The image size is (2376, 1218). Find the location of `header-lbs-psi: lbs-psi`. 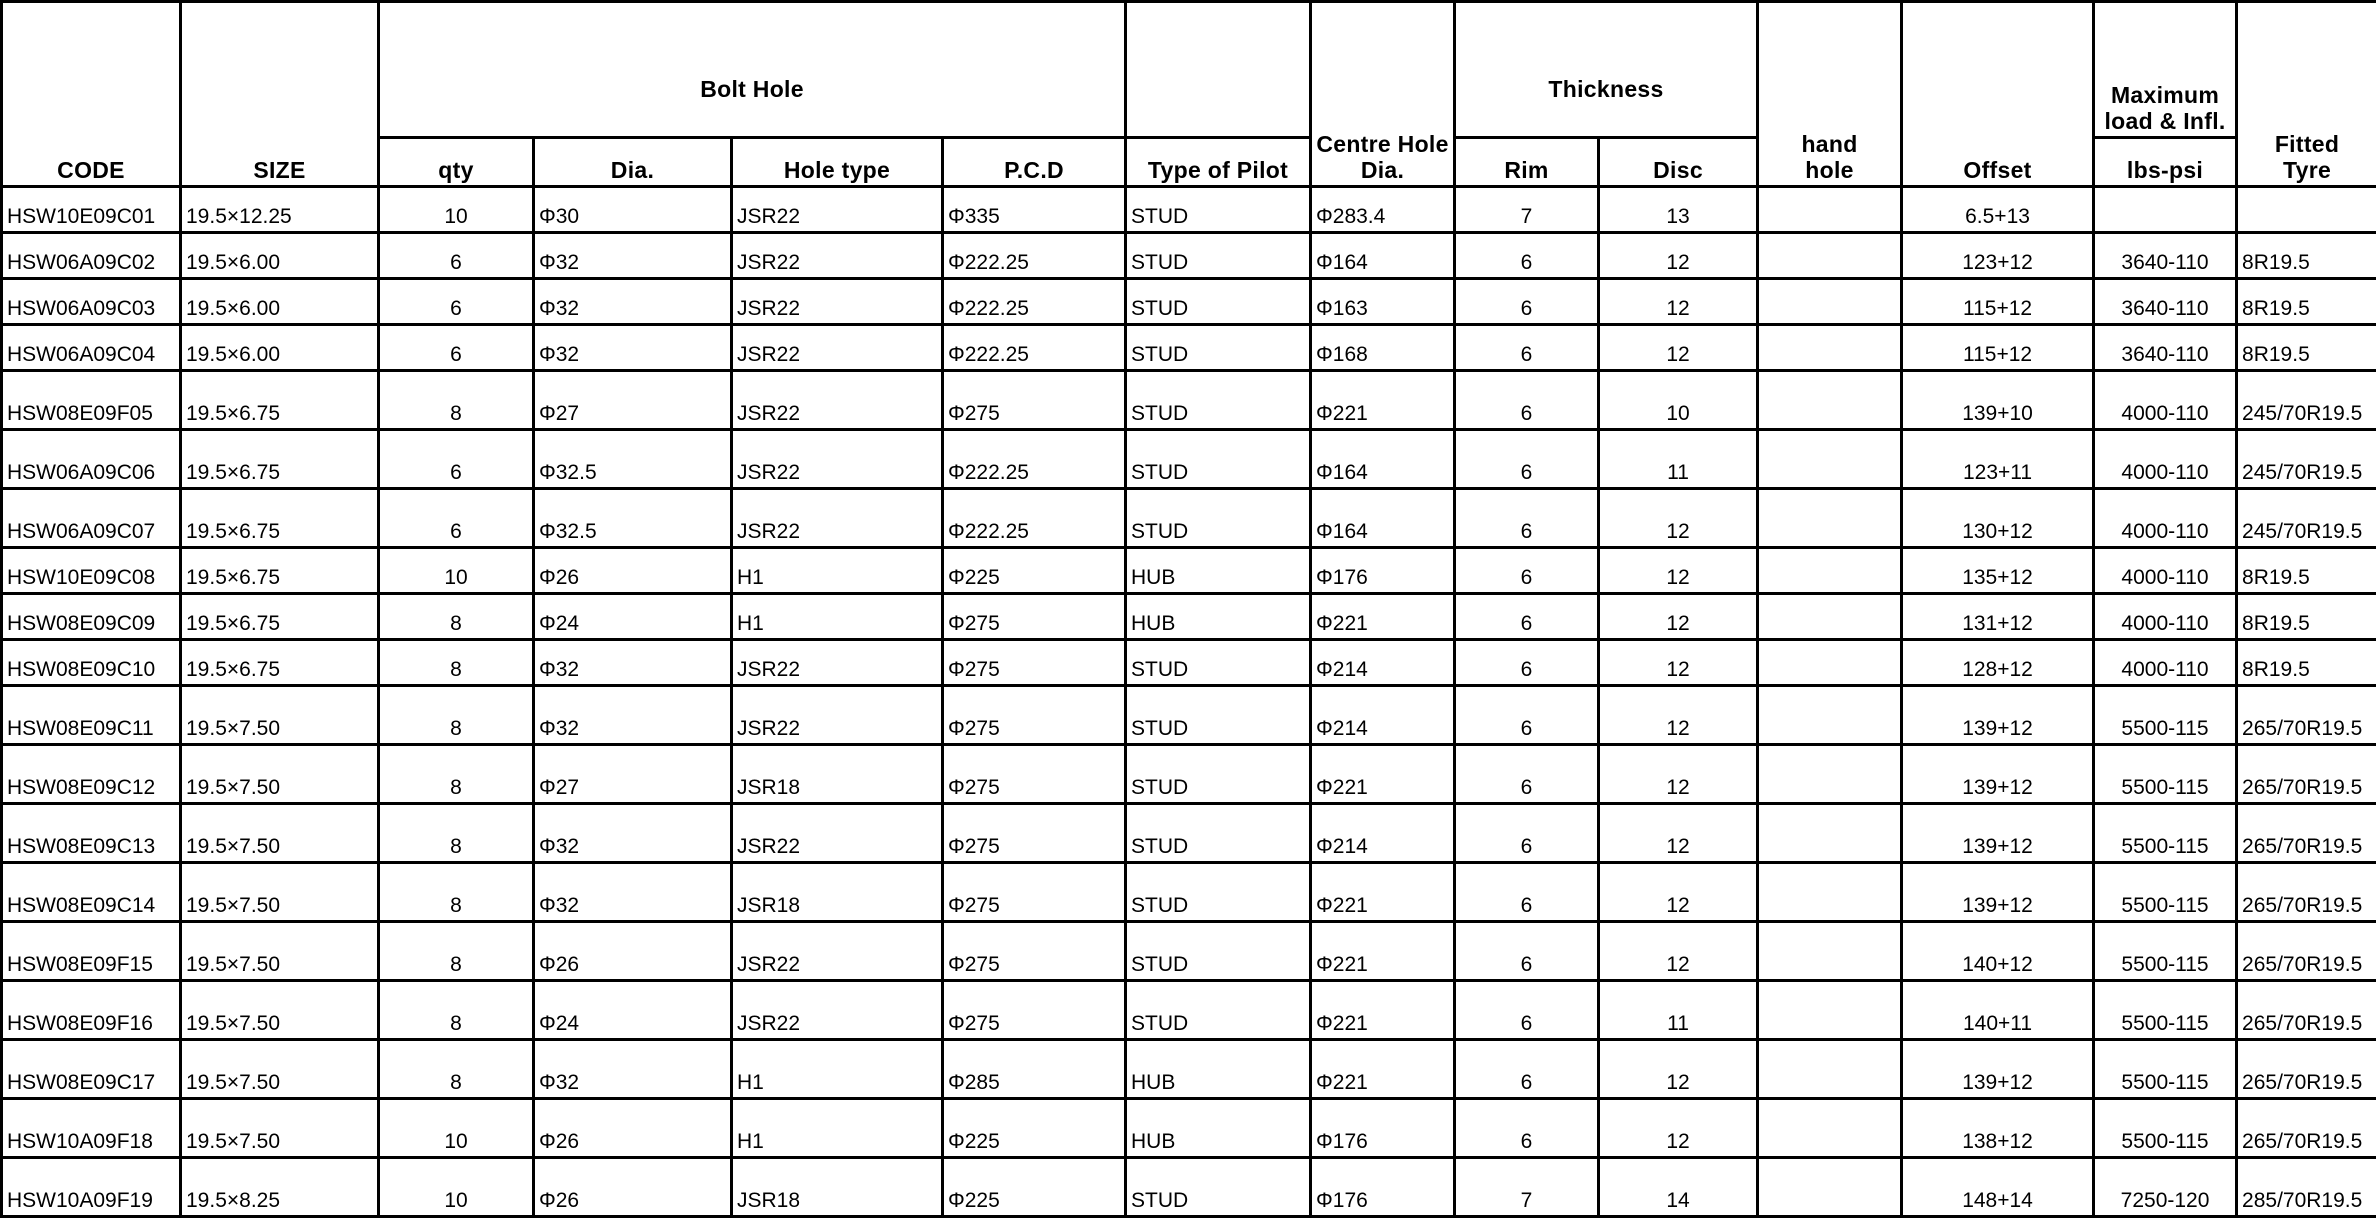

header-lbs-psi: lbs-psi is located at coordinates (2165, 162).